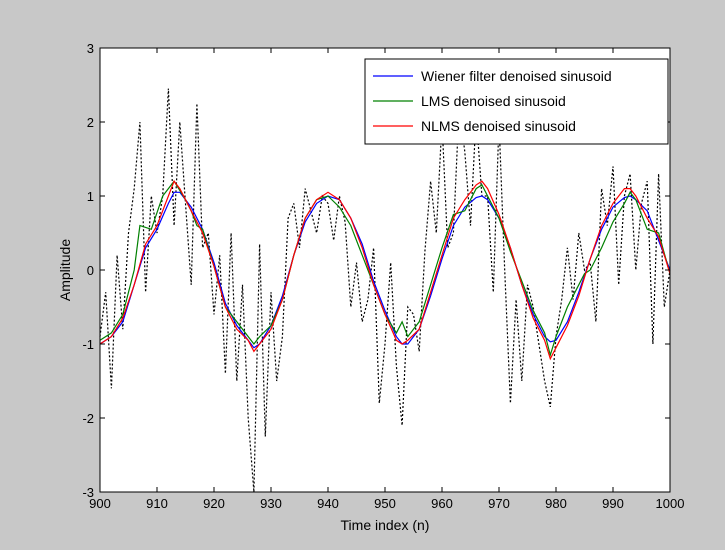 This screenshot has height=550, width=725. What do you see at coordinates (556, 503) in the screenshot?
I see `x-tick-label: 980` at bounding box center [556, 503].